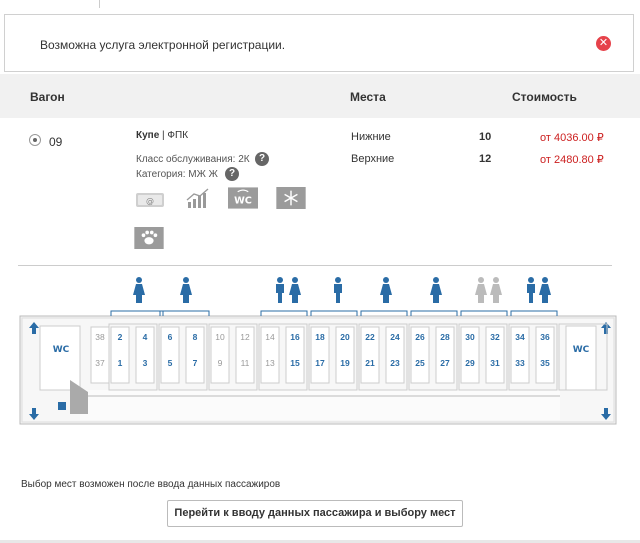  What do you see at coordinates (315, 265) in the screenshot?
I see `divider` at bounding box center [315, 265].